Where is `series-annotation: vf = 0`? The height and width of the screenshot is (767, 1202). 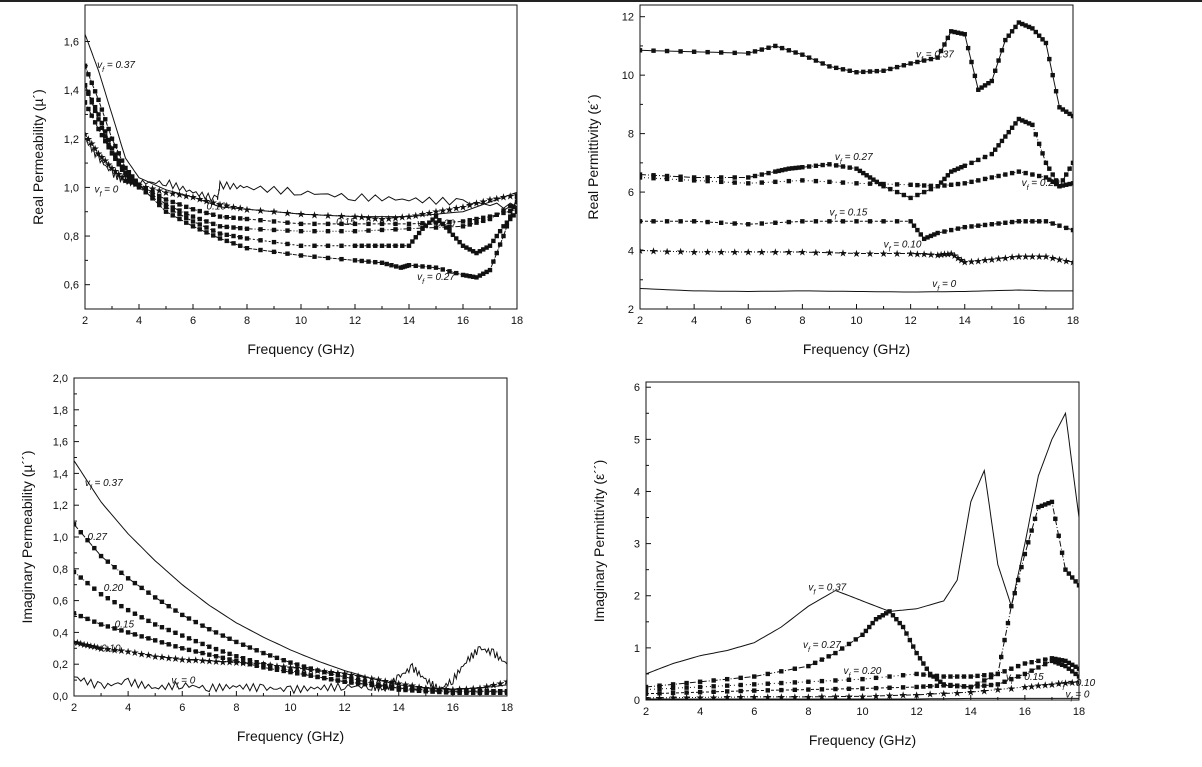
series-annotation: vf = 0 is located at coordinates (106, 191).